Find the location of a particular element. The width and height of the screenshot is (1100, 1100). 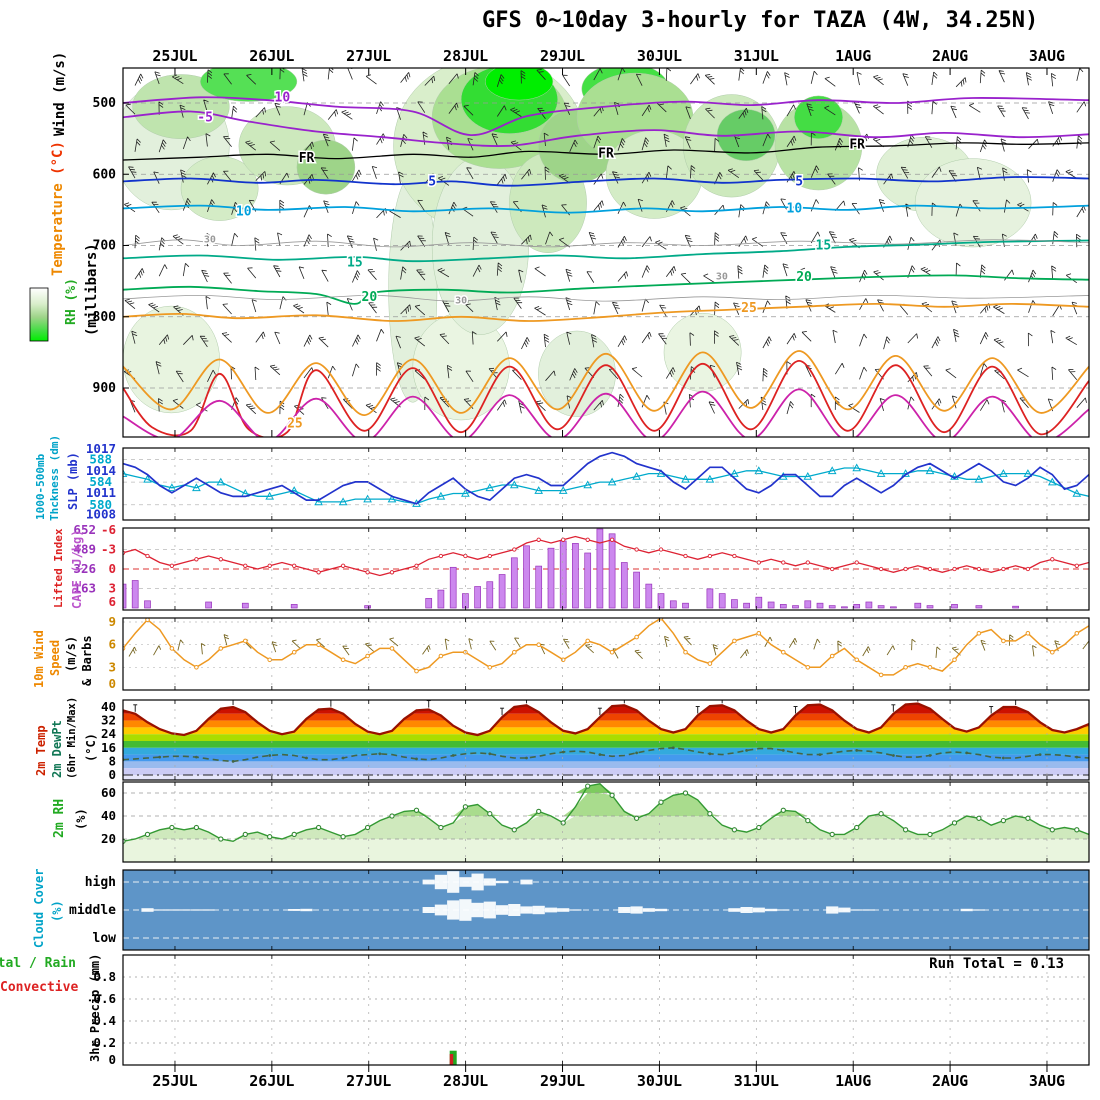

axis-slp-thickness-ticks: 1017 1014 1011 1008 588 584 580 is located at coordinates (101, 481).